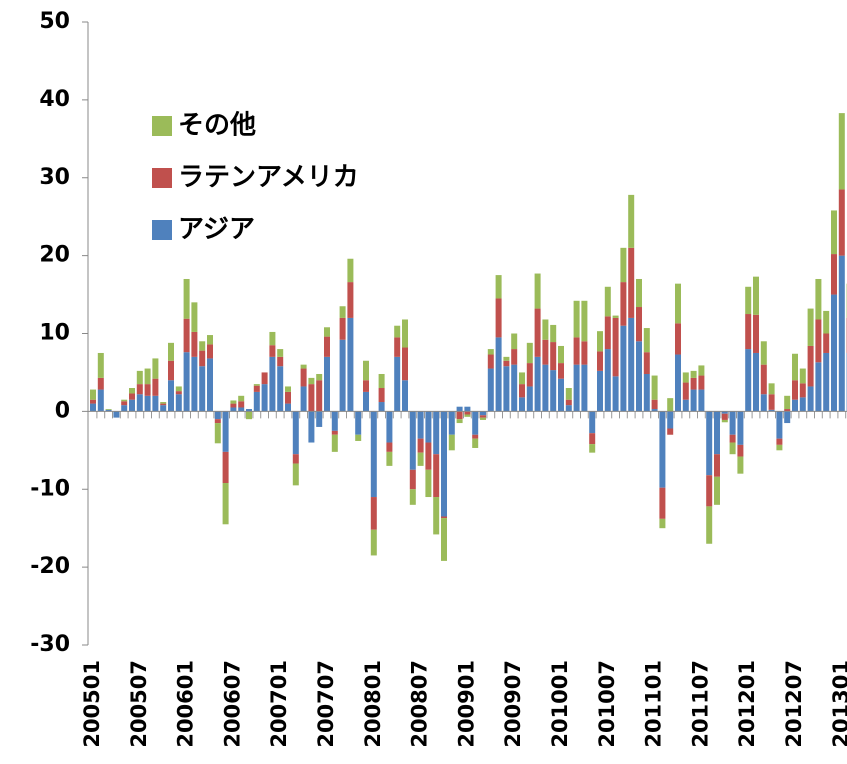  I want to click on x-tick-label: 201201, so click(747, 704).